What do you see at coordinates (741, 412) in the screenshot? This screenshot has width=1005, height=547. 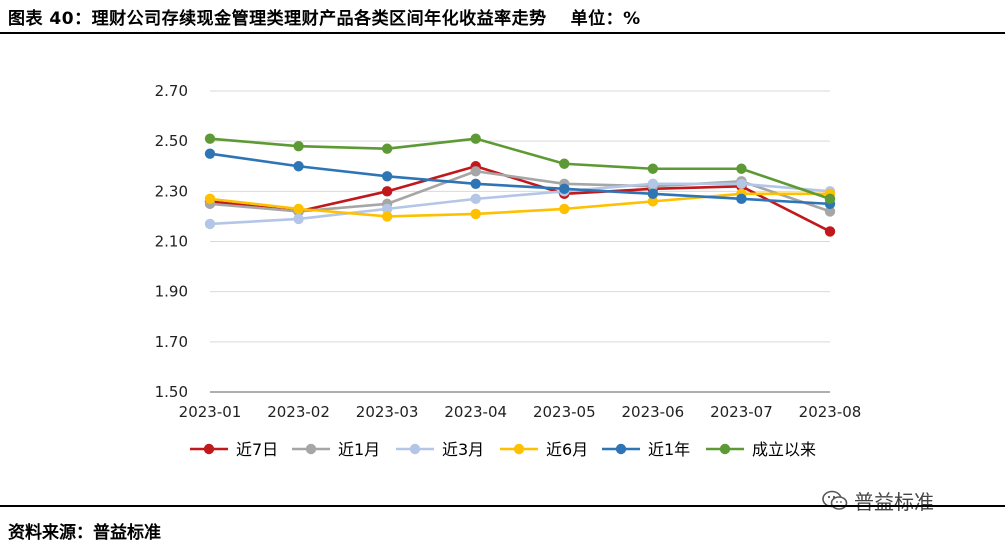 I see `x-tick-label: 2023-07` at bounding box center [741, 412].